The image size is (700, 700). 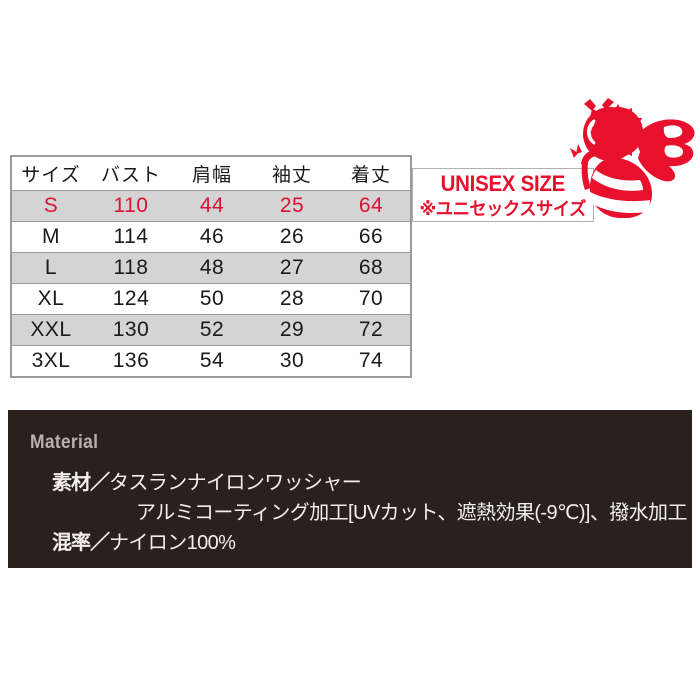 I want to click on cell-bust: 130, so click(x=131, y=330).